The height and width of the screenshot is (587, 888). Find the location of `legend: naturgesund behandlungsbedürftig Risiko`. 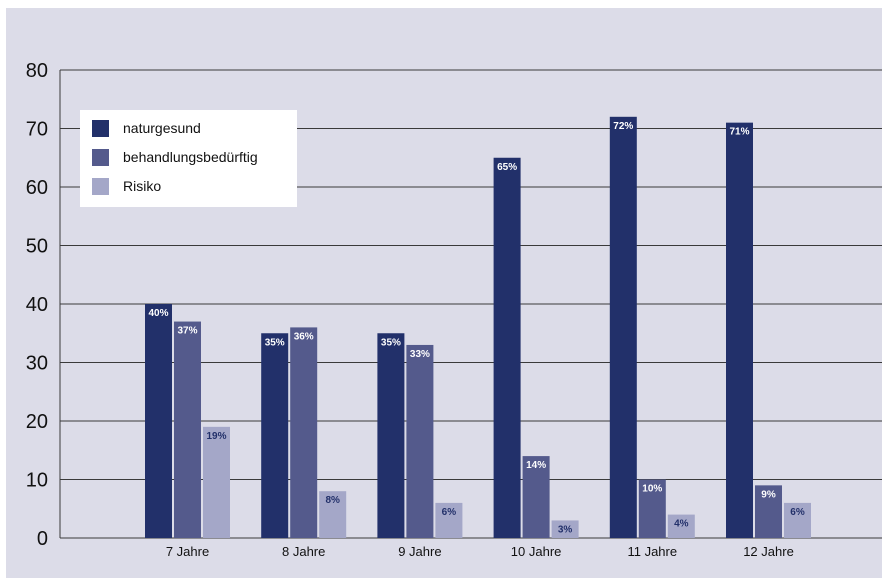

legend: naturgesund behandlungsbedürftig Risiko is located at coordinates (188, 158).